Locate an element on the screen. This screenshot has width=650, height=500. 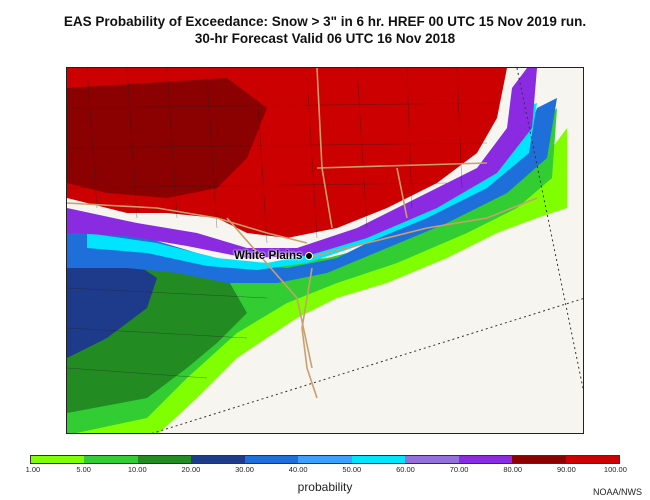
colorbar-tick-label: 80.00 is located at coordinates (513, 469).